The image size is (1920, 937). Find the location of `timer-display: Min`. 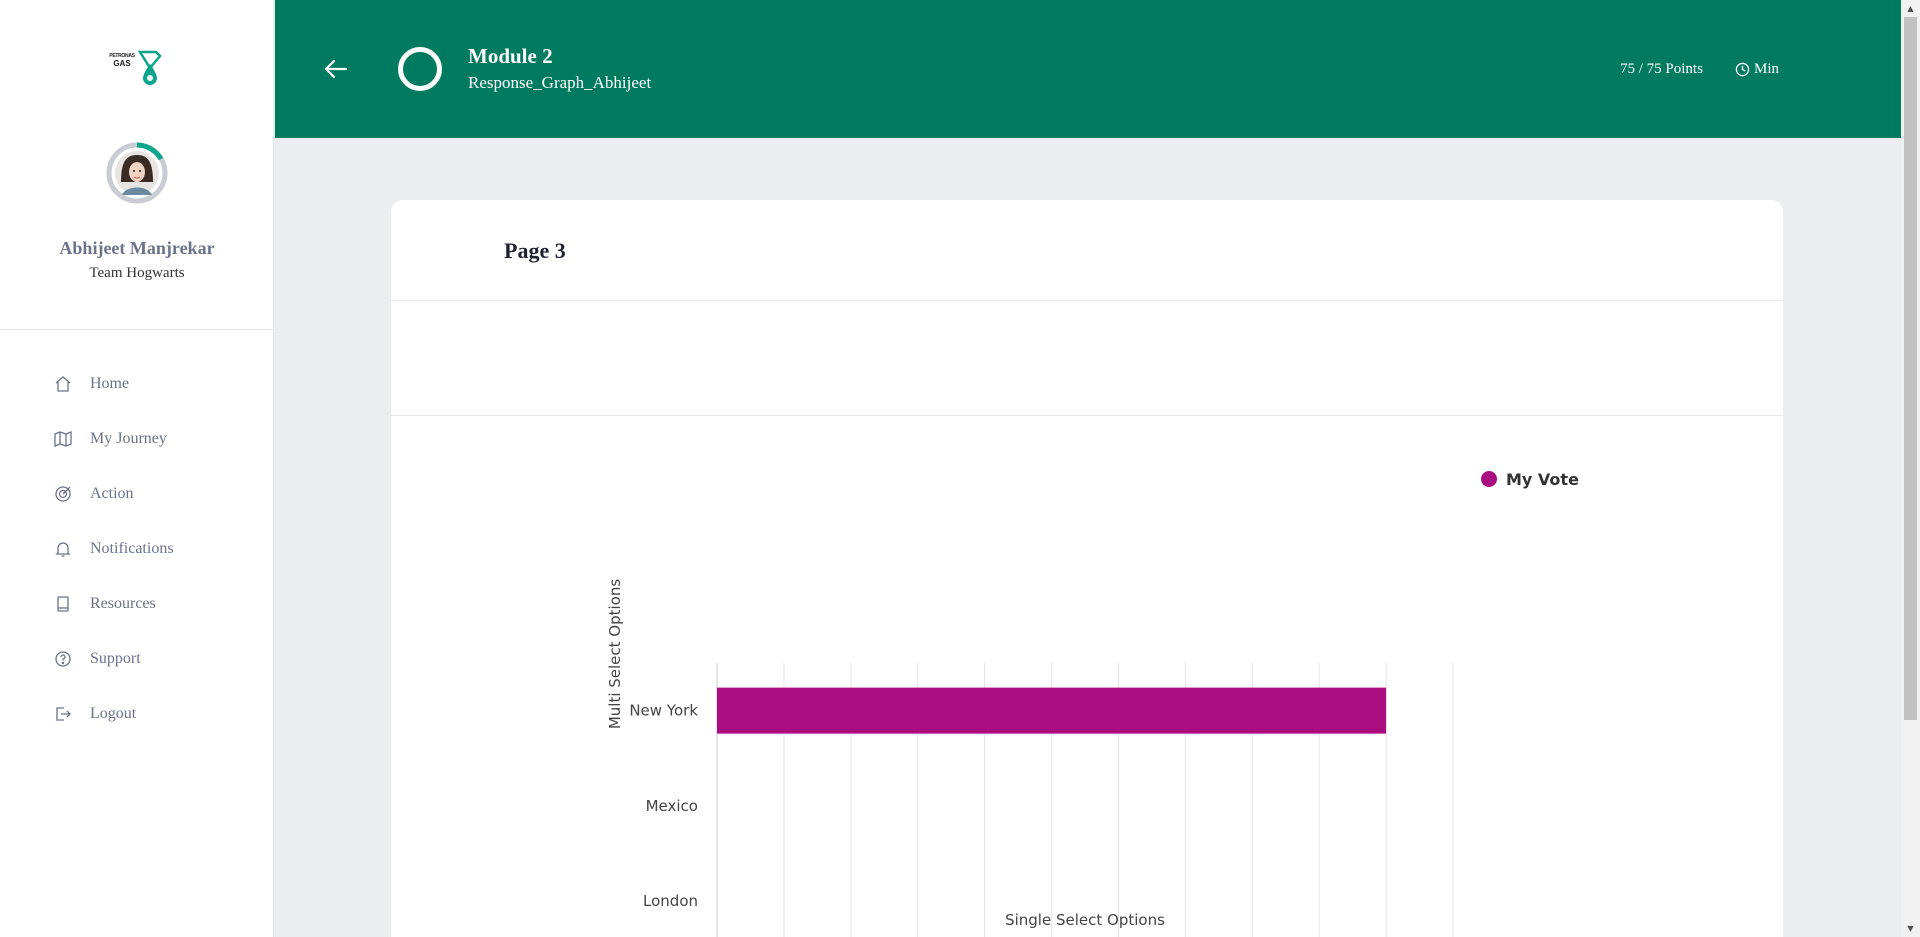

timer-display: Min is located at coordinates (1757, 69).